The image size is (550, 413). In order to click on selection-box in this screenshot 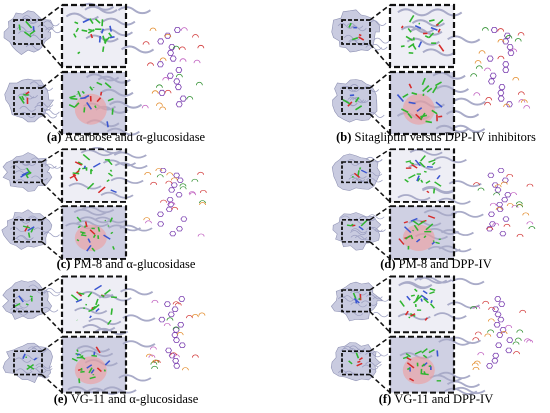, I will do `click(356, 301)`.